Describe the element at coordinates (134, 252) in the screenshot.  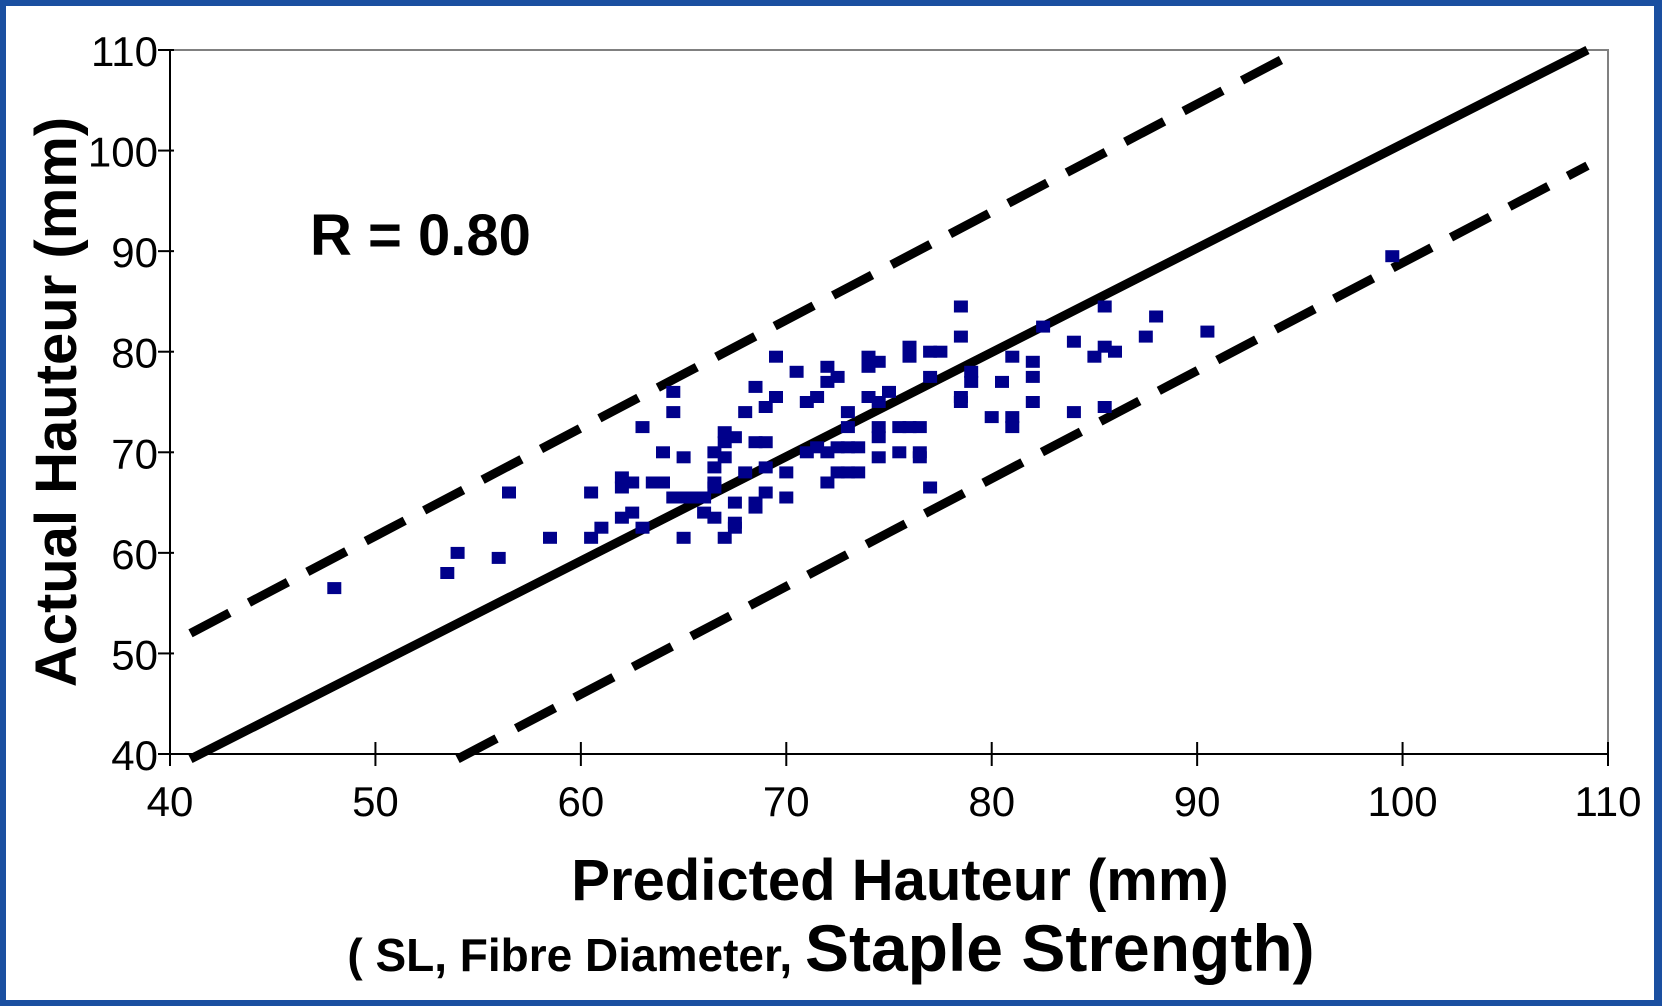
I see `y-tick-label: 90` at that location.